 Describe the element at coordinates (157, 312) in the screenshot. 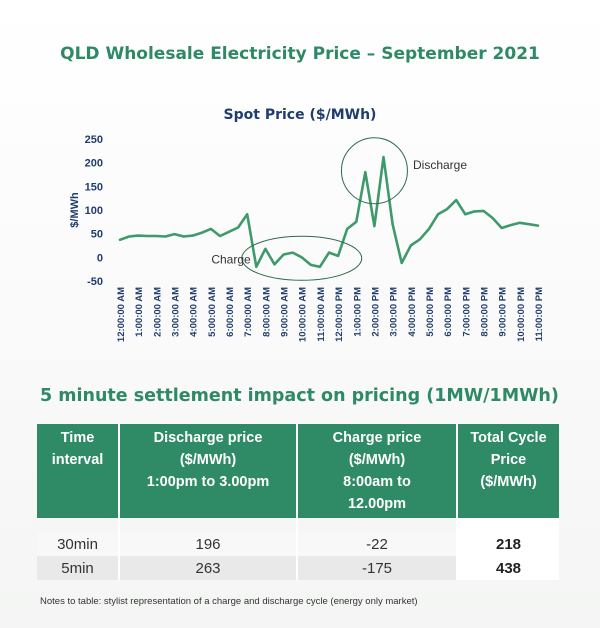

I see `x-tick-label: 2:00:00 AM` at that location.